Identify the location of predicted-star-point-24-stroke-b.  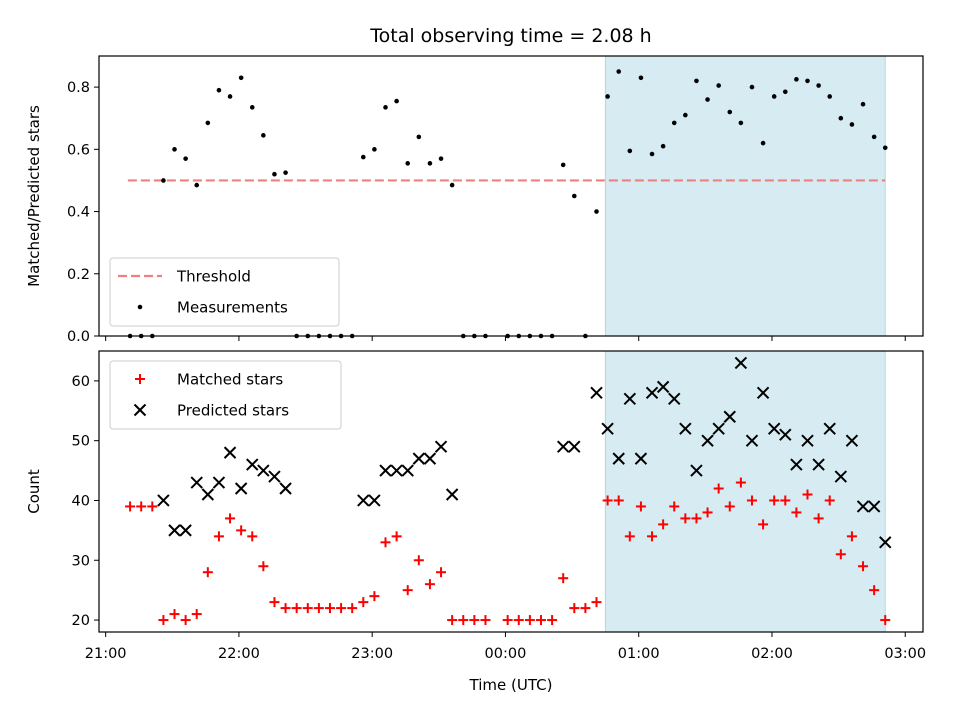
(607, 428).